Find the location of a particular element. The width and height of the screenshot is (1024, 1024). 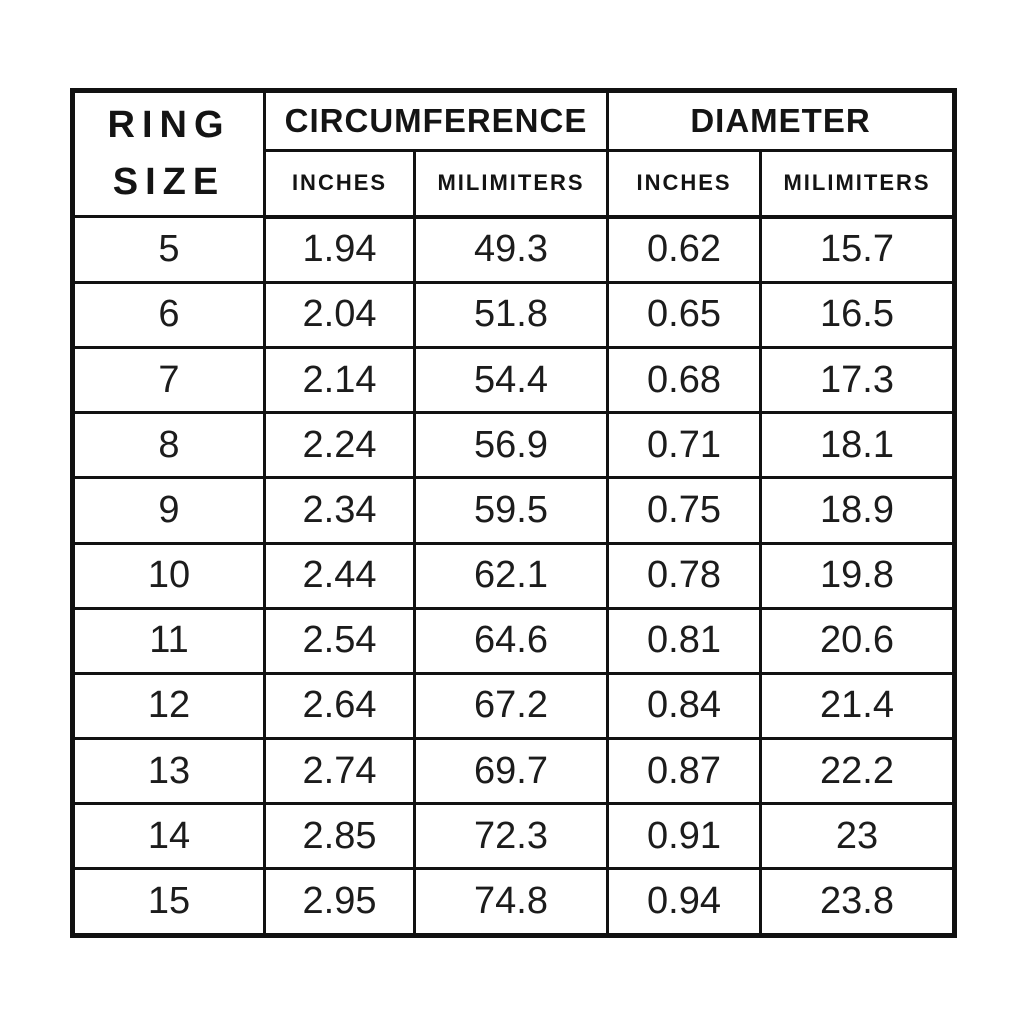

circumference-milimiters-cell: 51.8 is located at coordinates (511, 315).